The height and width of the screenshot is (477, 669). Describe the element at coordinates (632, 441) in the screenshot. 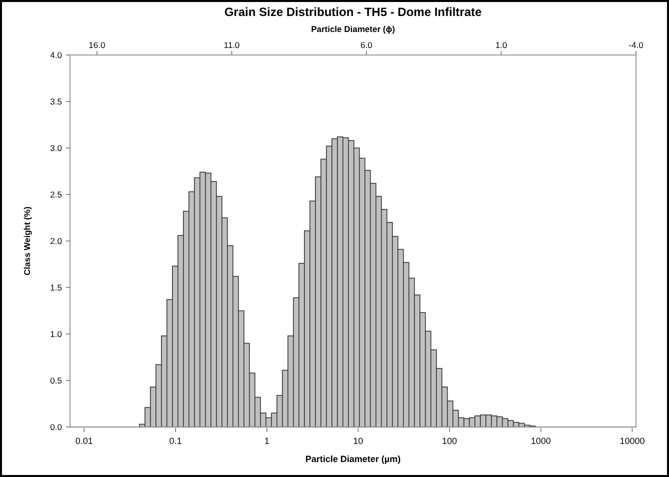

I see `x-tick-label: 10000` at that location.